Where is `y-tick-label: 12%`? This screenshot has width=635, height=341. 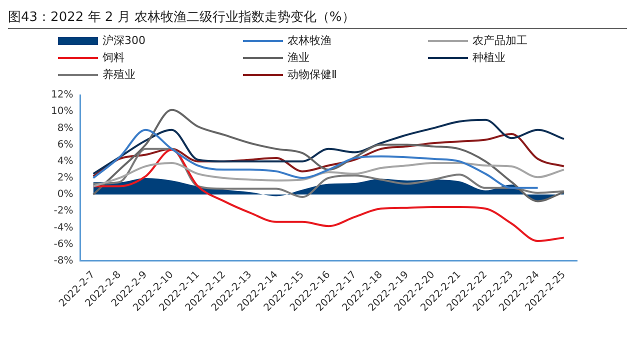
y-tick-label: 12% is located at coordinates (62, 95).